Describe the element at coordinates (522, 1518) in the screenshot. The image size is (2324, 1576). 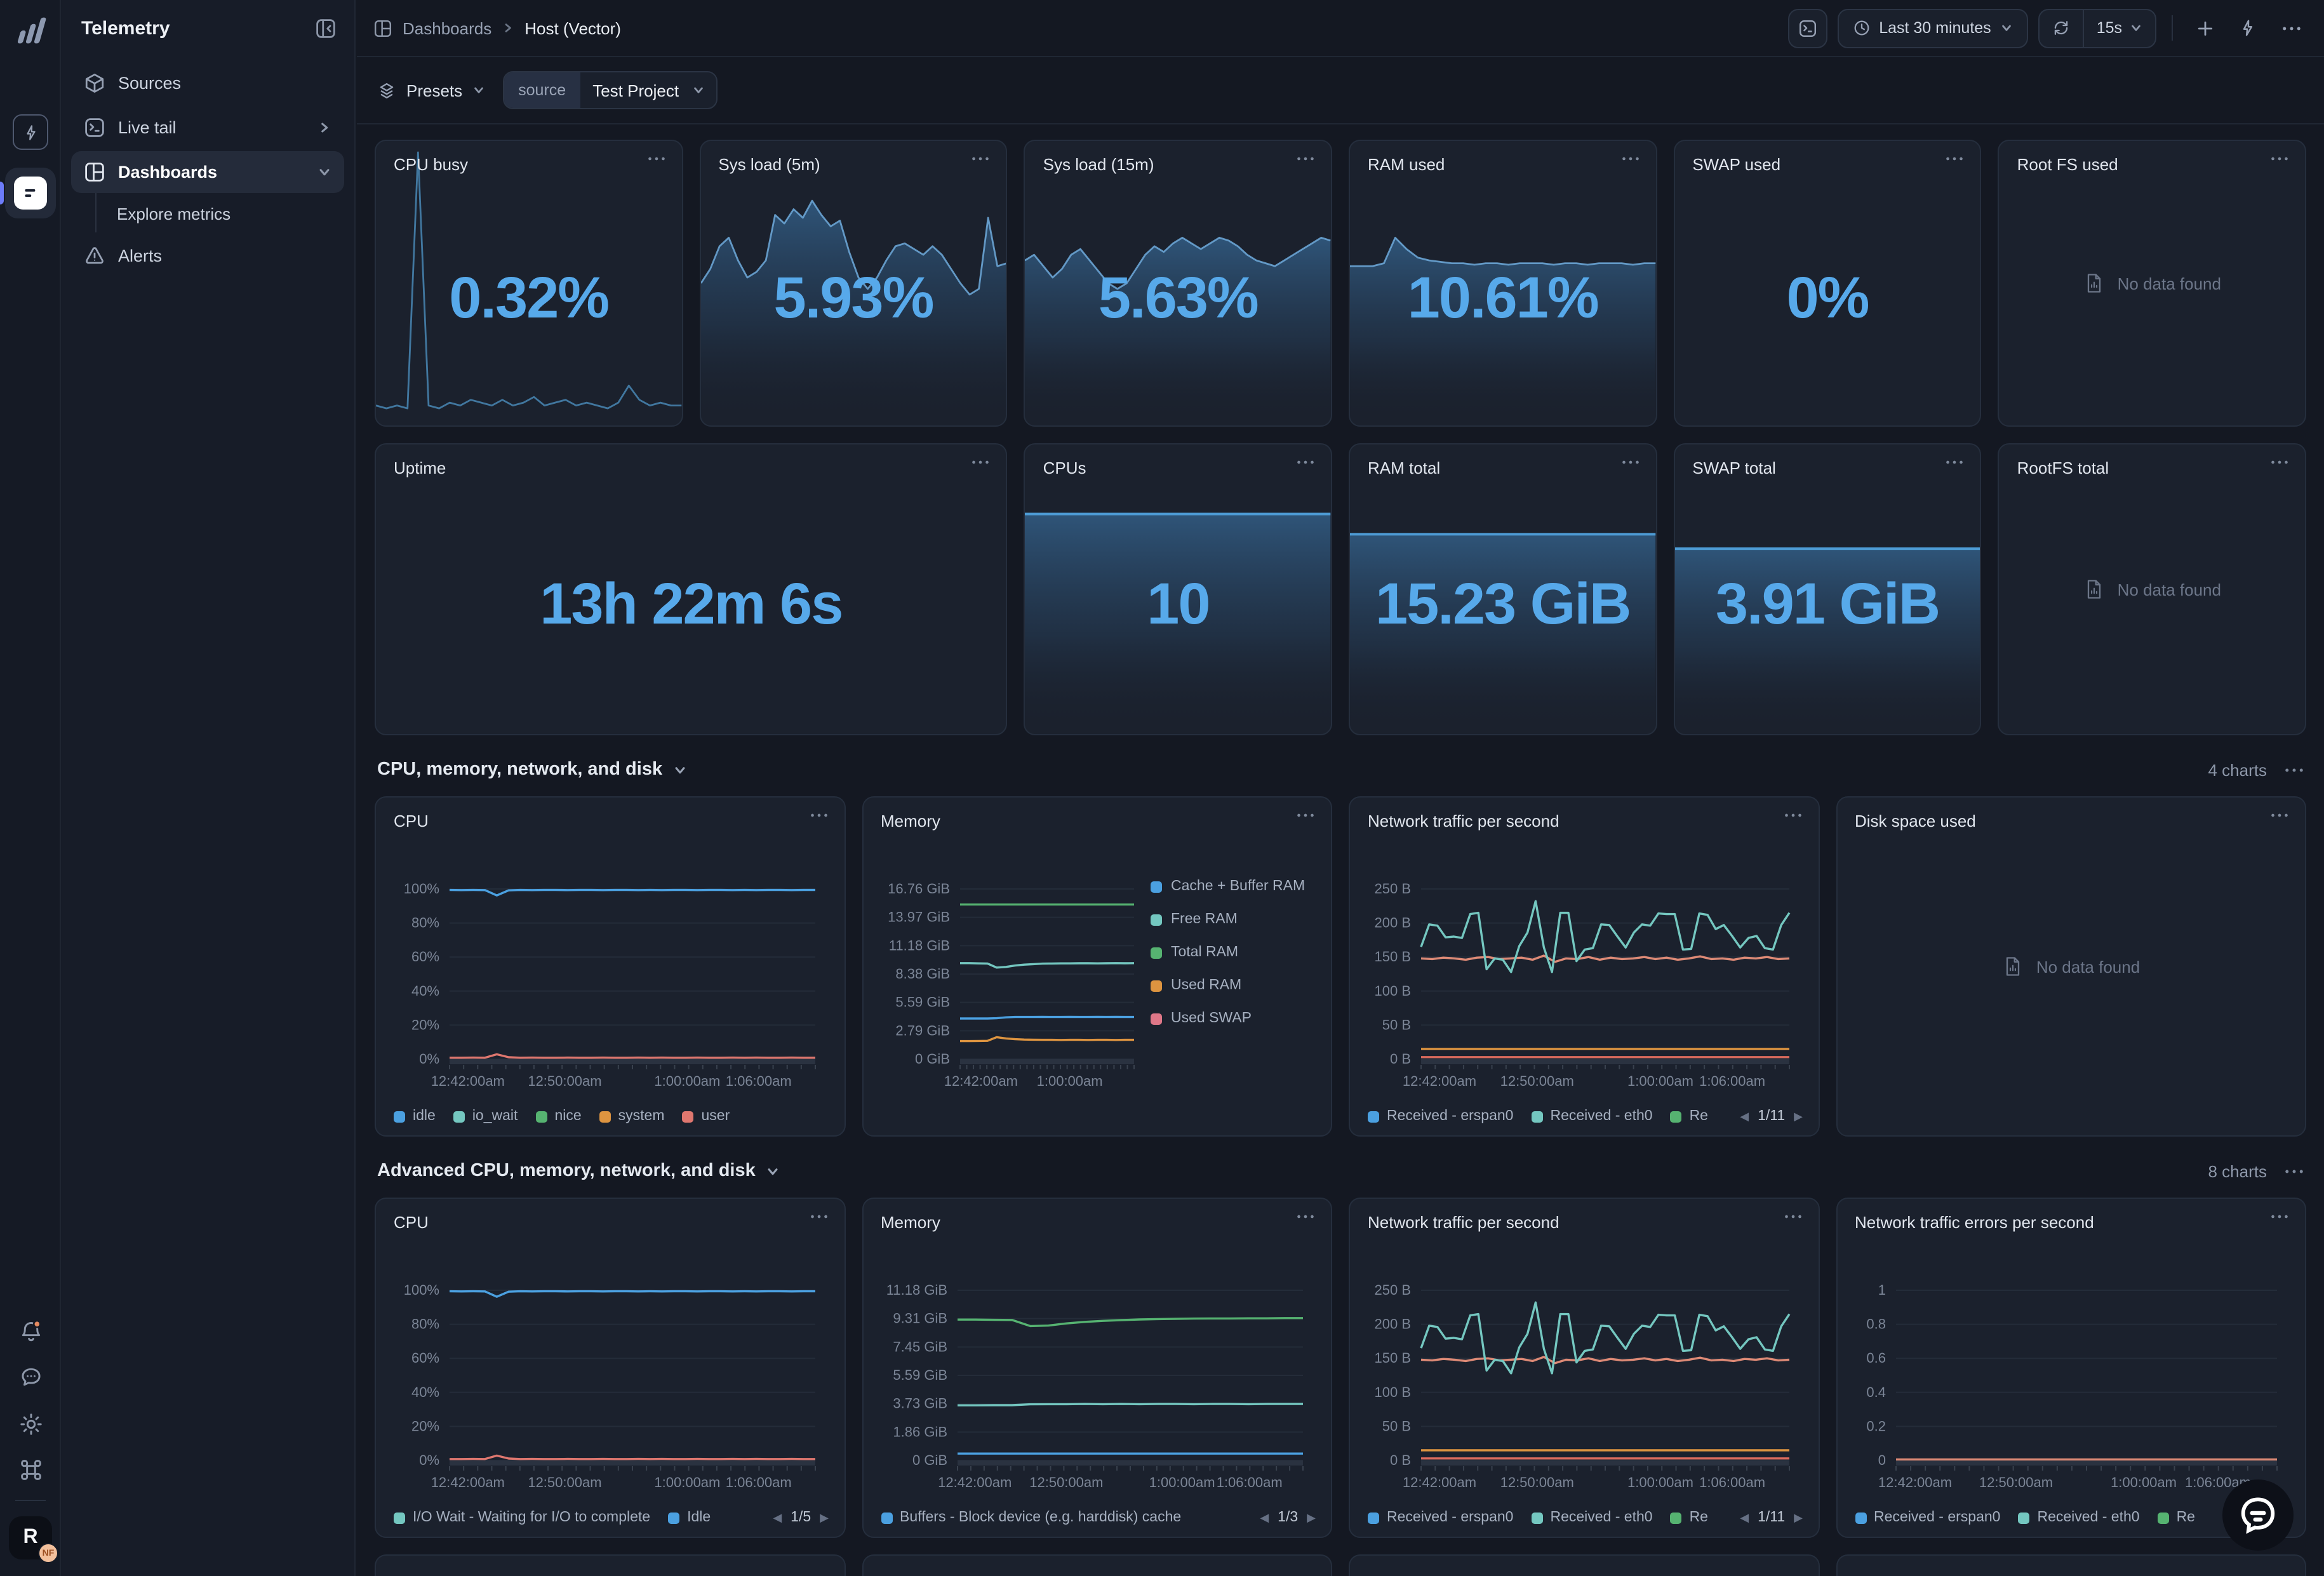
I see `legend-item: I/O Wait - Waiting for I/O to complete` at that location.